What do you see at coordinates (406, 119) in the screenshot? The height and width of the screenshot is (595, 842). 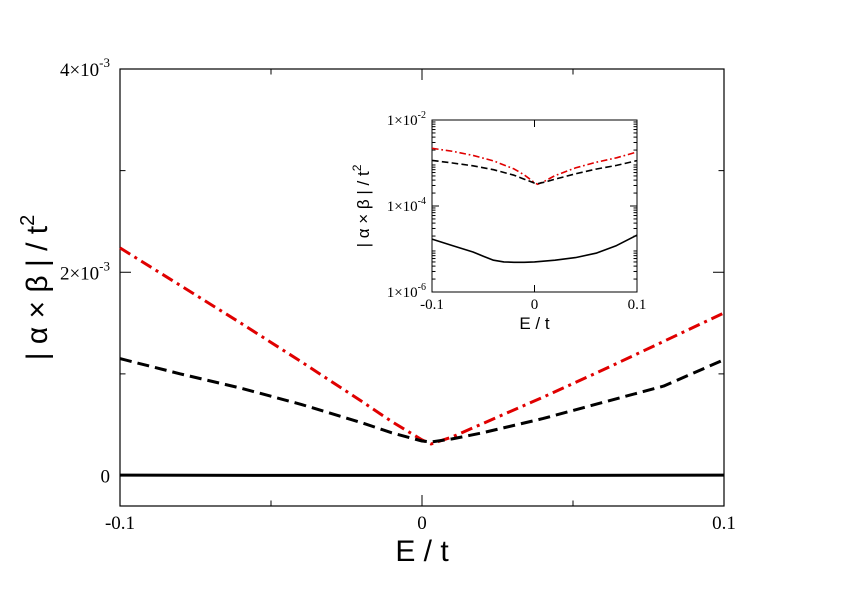 I see `inset-y-tick-label: 1×10⁻²` at bounding box center [406, 119].